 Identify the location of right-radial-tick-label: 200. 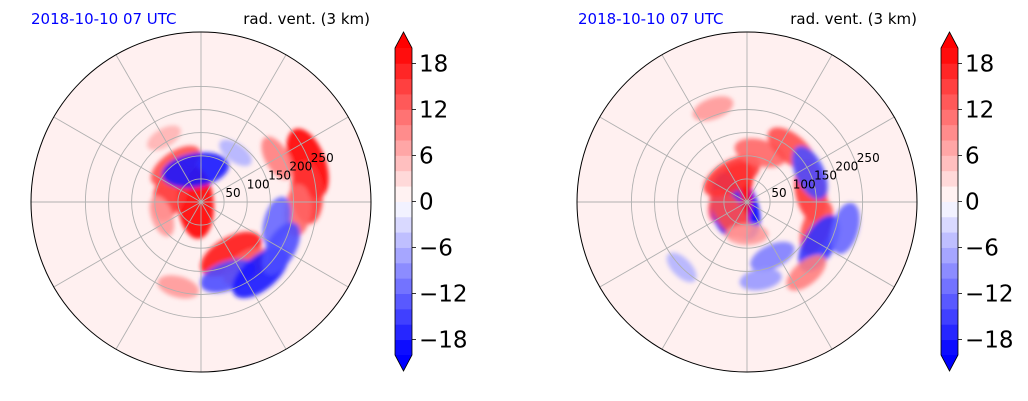
(846, 167).